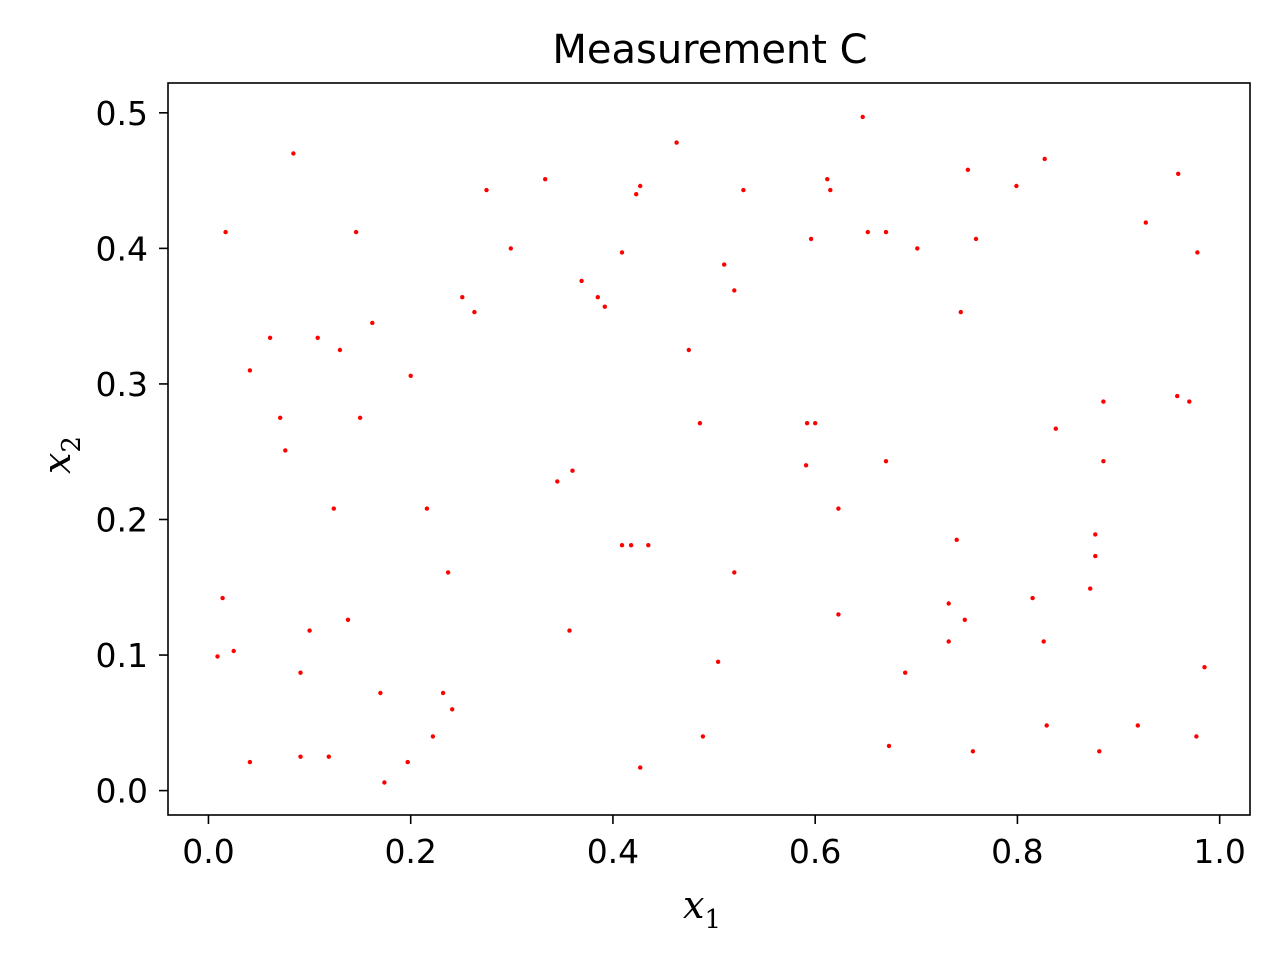 The width and height of the screenshot is (1280, 960). I want to click on x-axis-label-subscript: 1, so click(712, 920).